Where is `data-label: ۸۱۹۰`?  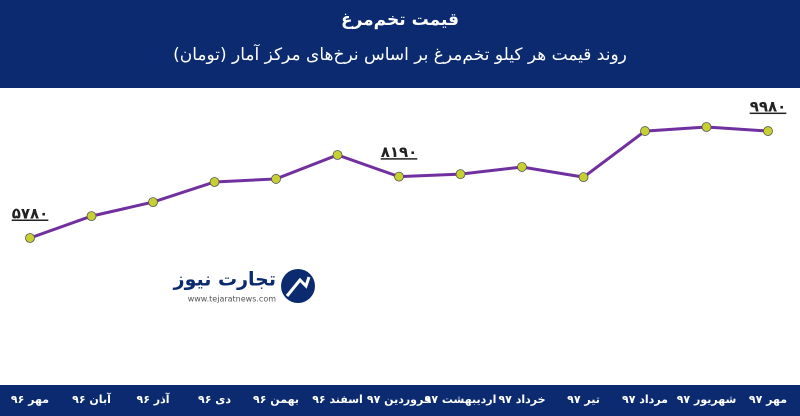 data-label: ۸۱۹۰ is located at coordinates (399, 152).